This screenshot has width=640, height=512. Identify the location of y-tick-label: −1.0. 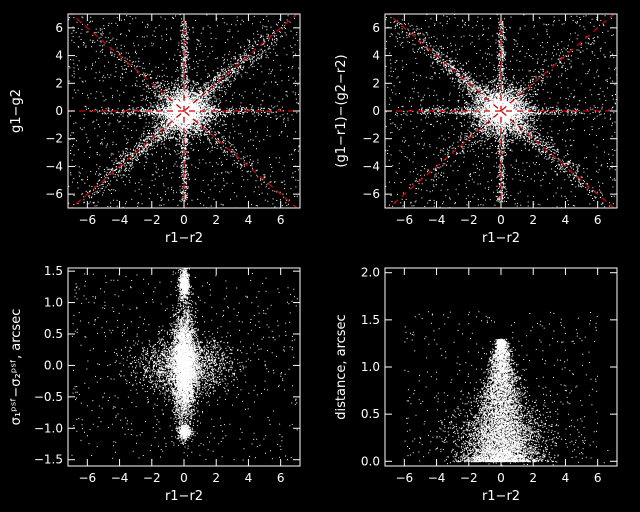
(48, 428).